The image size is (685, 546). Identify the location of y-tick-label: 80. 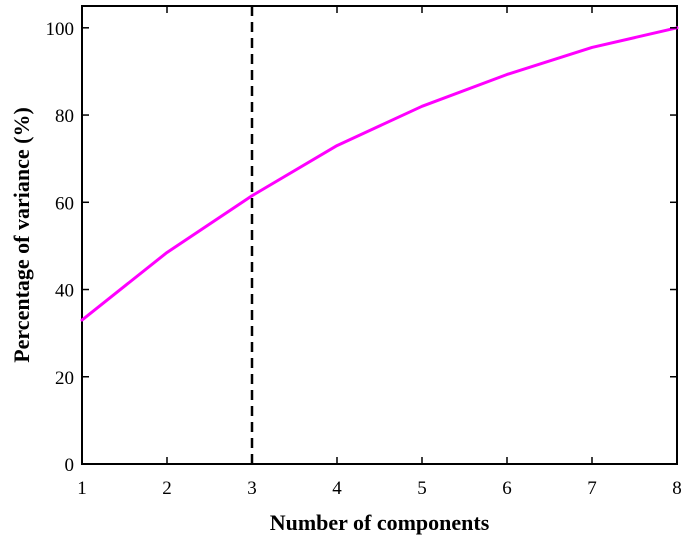
(64, 116).